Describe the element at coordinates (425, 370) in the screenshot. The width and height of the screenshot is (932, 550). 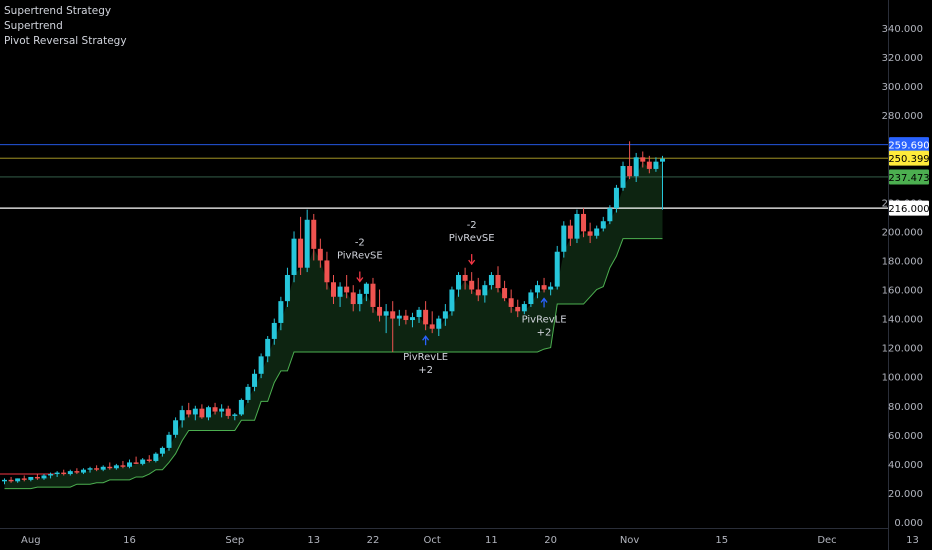
I see `long-signal-label: +2` at that location.